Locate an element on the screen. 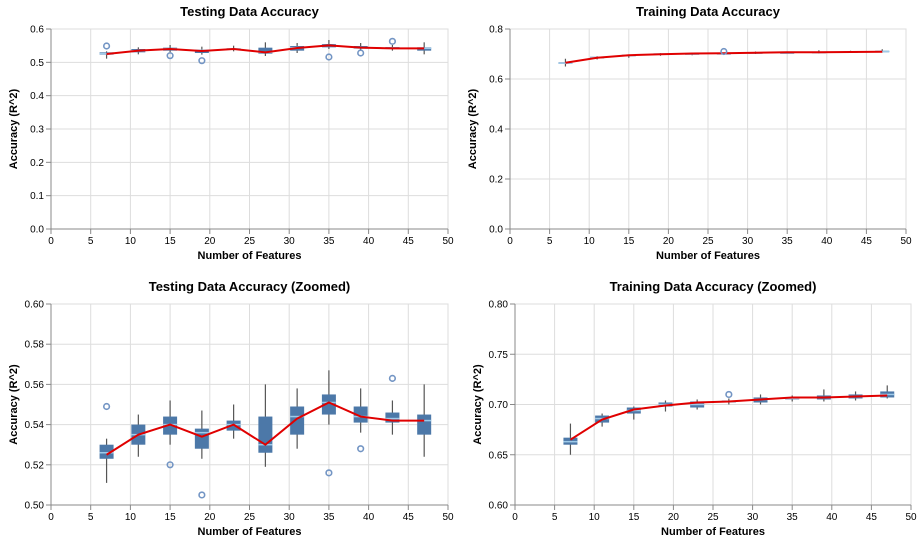 The height and width of the screenshot is (542, 920). y-tick-label: 0.3 is located at coordinates (37, 130).